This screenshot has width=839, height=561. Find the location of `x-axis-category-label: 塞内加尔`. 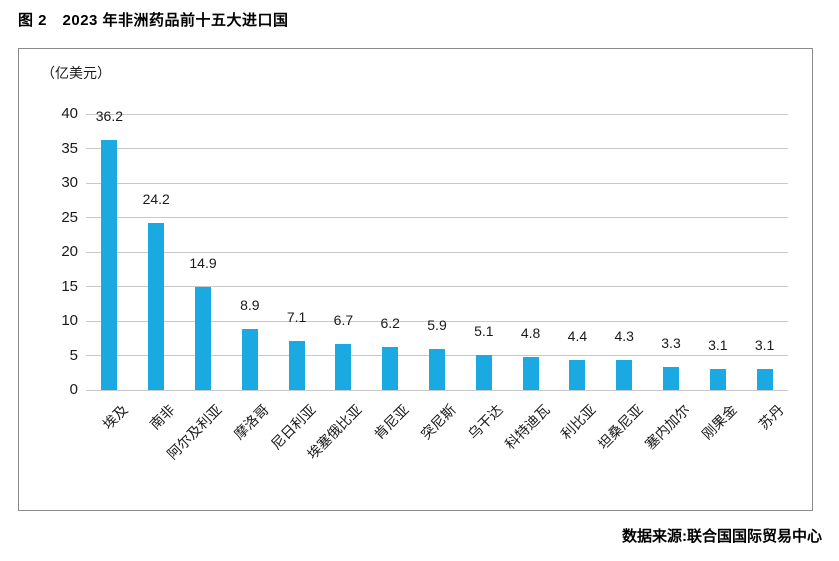

x-axis-category-label: 塞内加尔 is located at coordinates (667, 427).